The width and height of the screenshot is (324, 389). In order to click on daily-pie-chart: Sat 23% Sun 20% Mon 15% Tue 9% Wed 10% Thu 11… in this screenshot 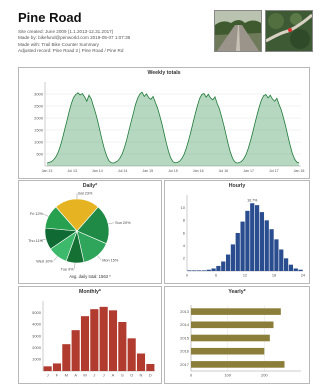, I will do `click(79, 235)`.